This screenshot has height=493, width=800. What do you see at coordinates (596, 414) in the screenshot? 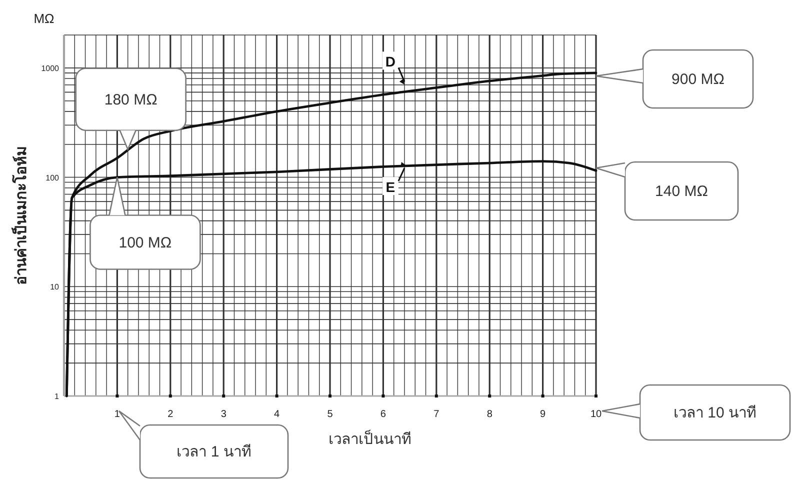
I see `x-tick-label: 10` at bounding box center [596, 414].